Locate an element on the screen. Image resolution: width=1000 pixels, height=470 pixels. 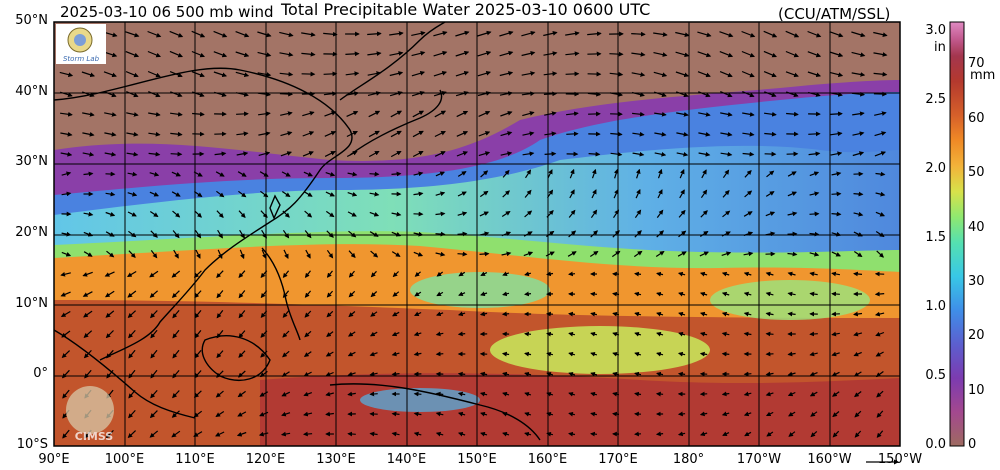
colorbar-mm-tick: 30 is located at coordinates (976, 281).